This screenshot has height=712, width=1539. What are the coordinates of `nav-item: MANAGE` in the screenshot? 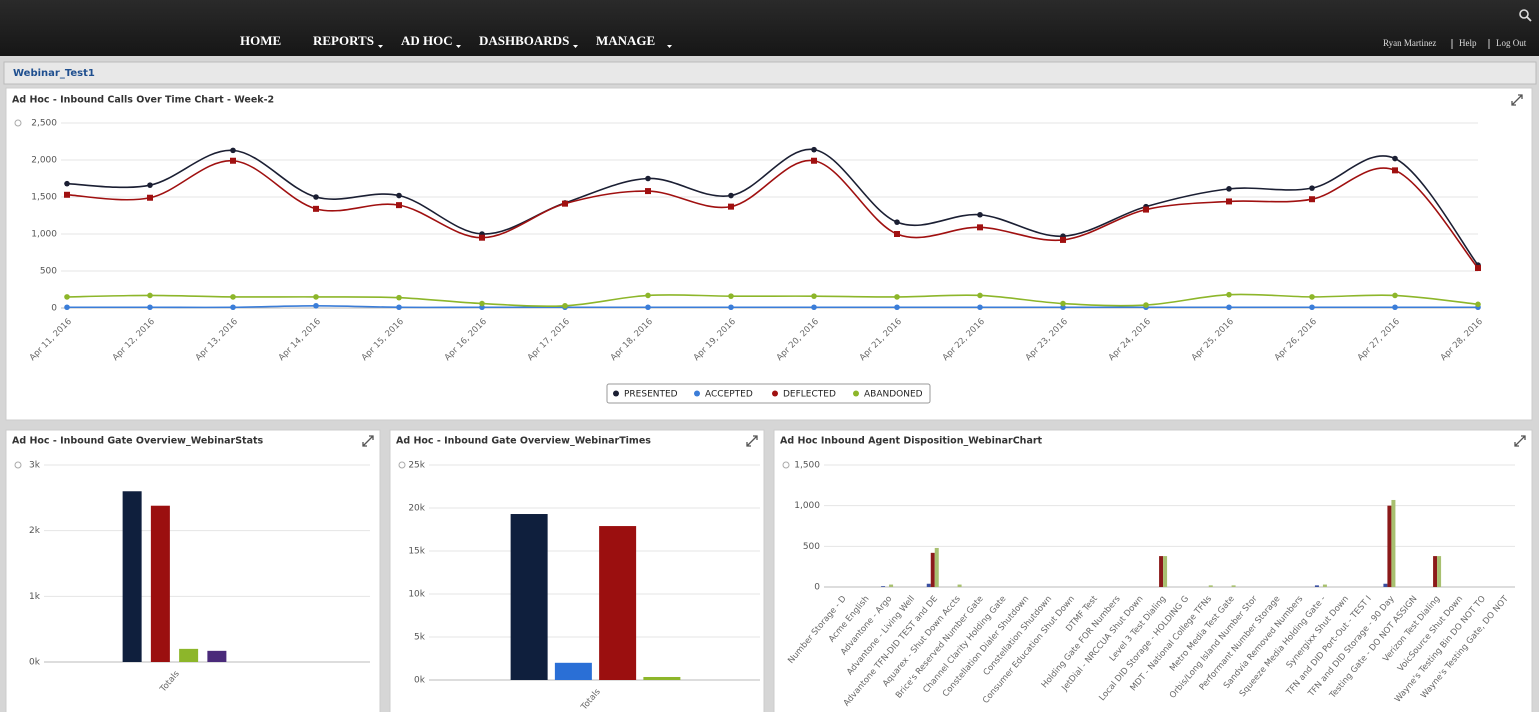 It's located at (625, 40).